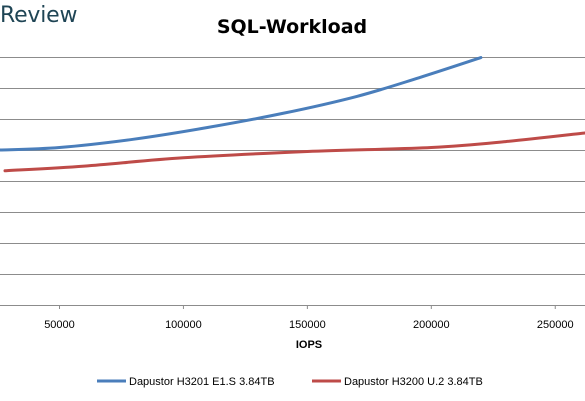 This screenshot has height=401, width=585. Describe the element at coordinates (309, 318) in the screenshot. I see `x-tick-labels: 50000 100000 150000 200000 250000` at that location.